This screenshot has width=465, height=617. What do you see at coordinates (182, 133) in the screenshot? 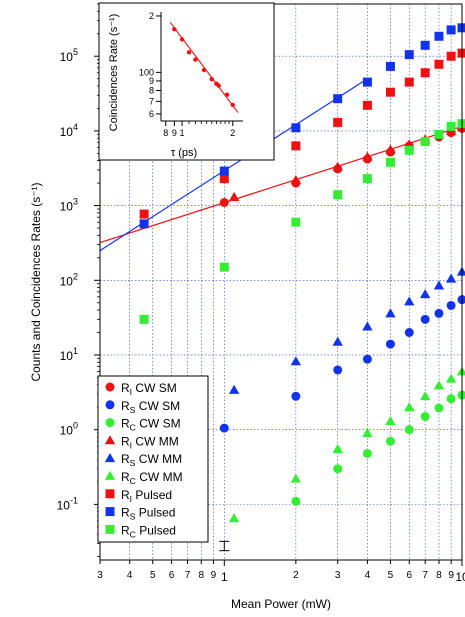
I see `inset-x-tick-label: 1` at bounding box center [182, 133].